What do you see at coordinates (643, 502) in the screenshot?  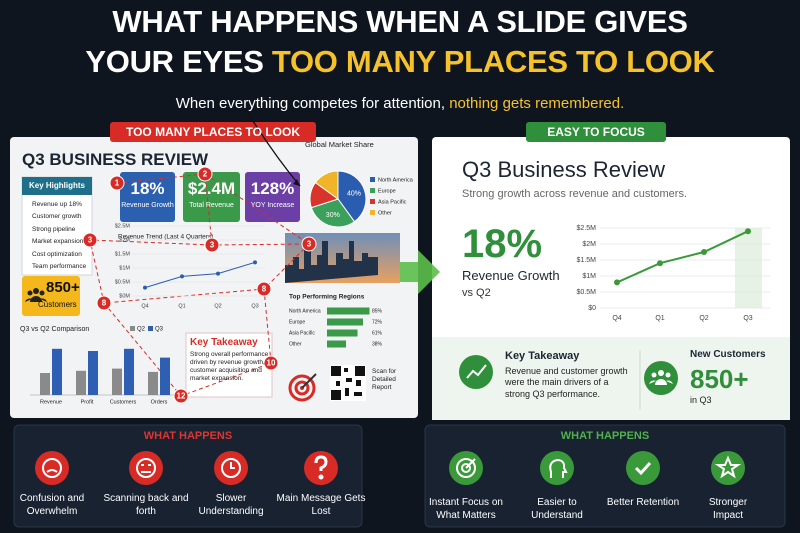 I see `benefit-label: Better Retention` at bounding box center [643, 502].